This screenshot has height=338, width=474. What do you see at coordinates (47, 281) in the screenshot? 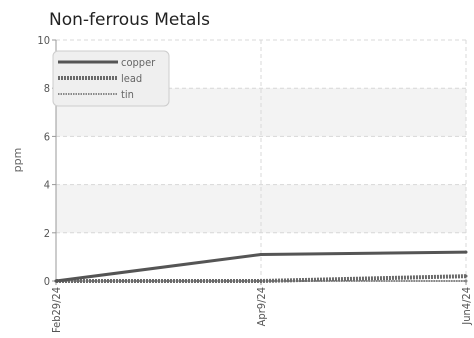
I see `y-tick-label: 0` at bounding box center [47, 281].